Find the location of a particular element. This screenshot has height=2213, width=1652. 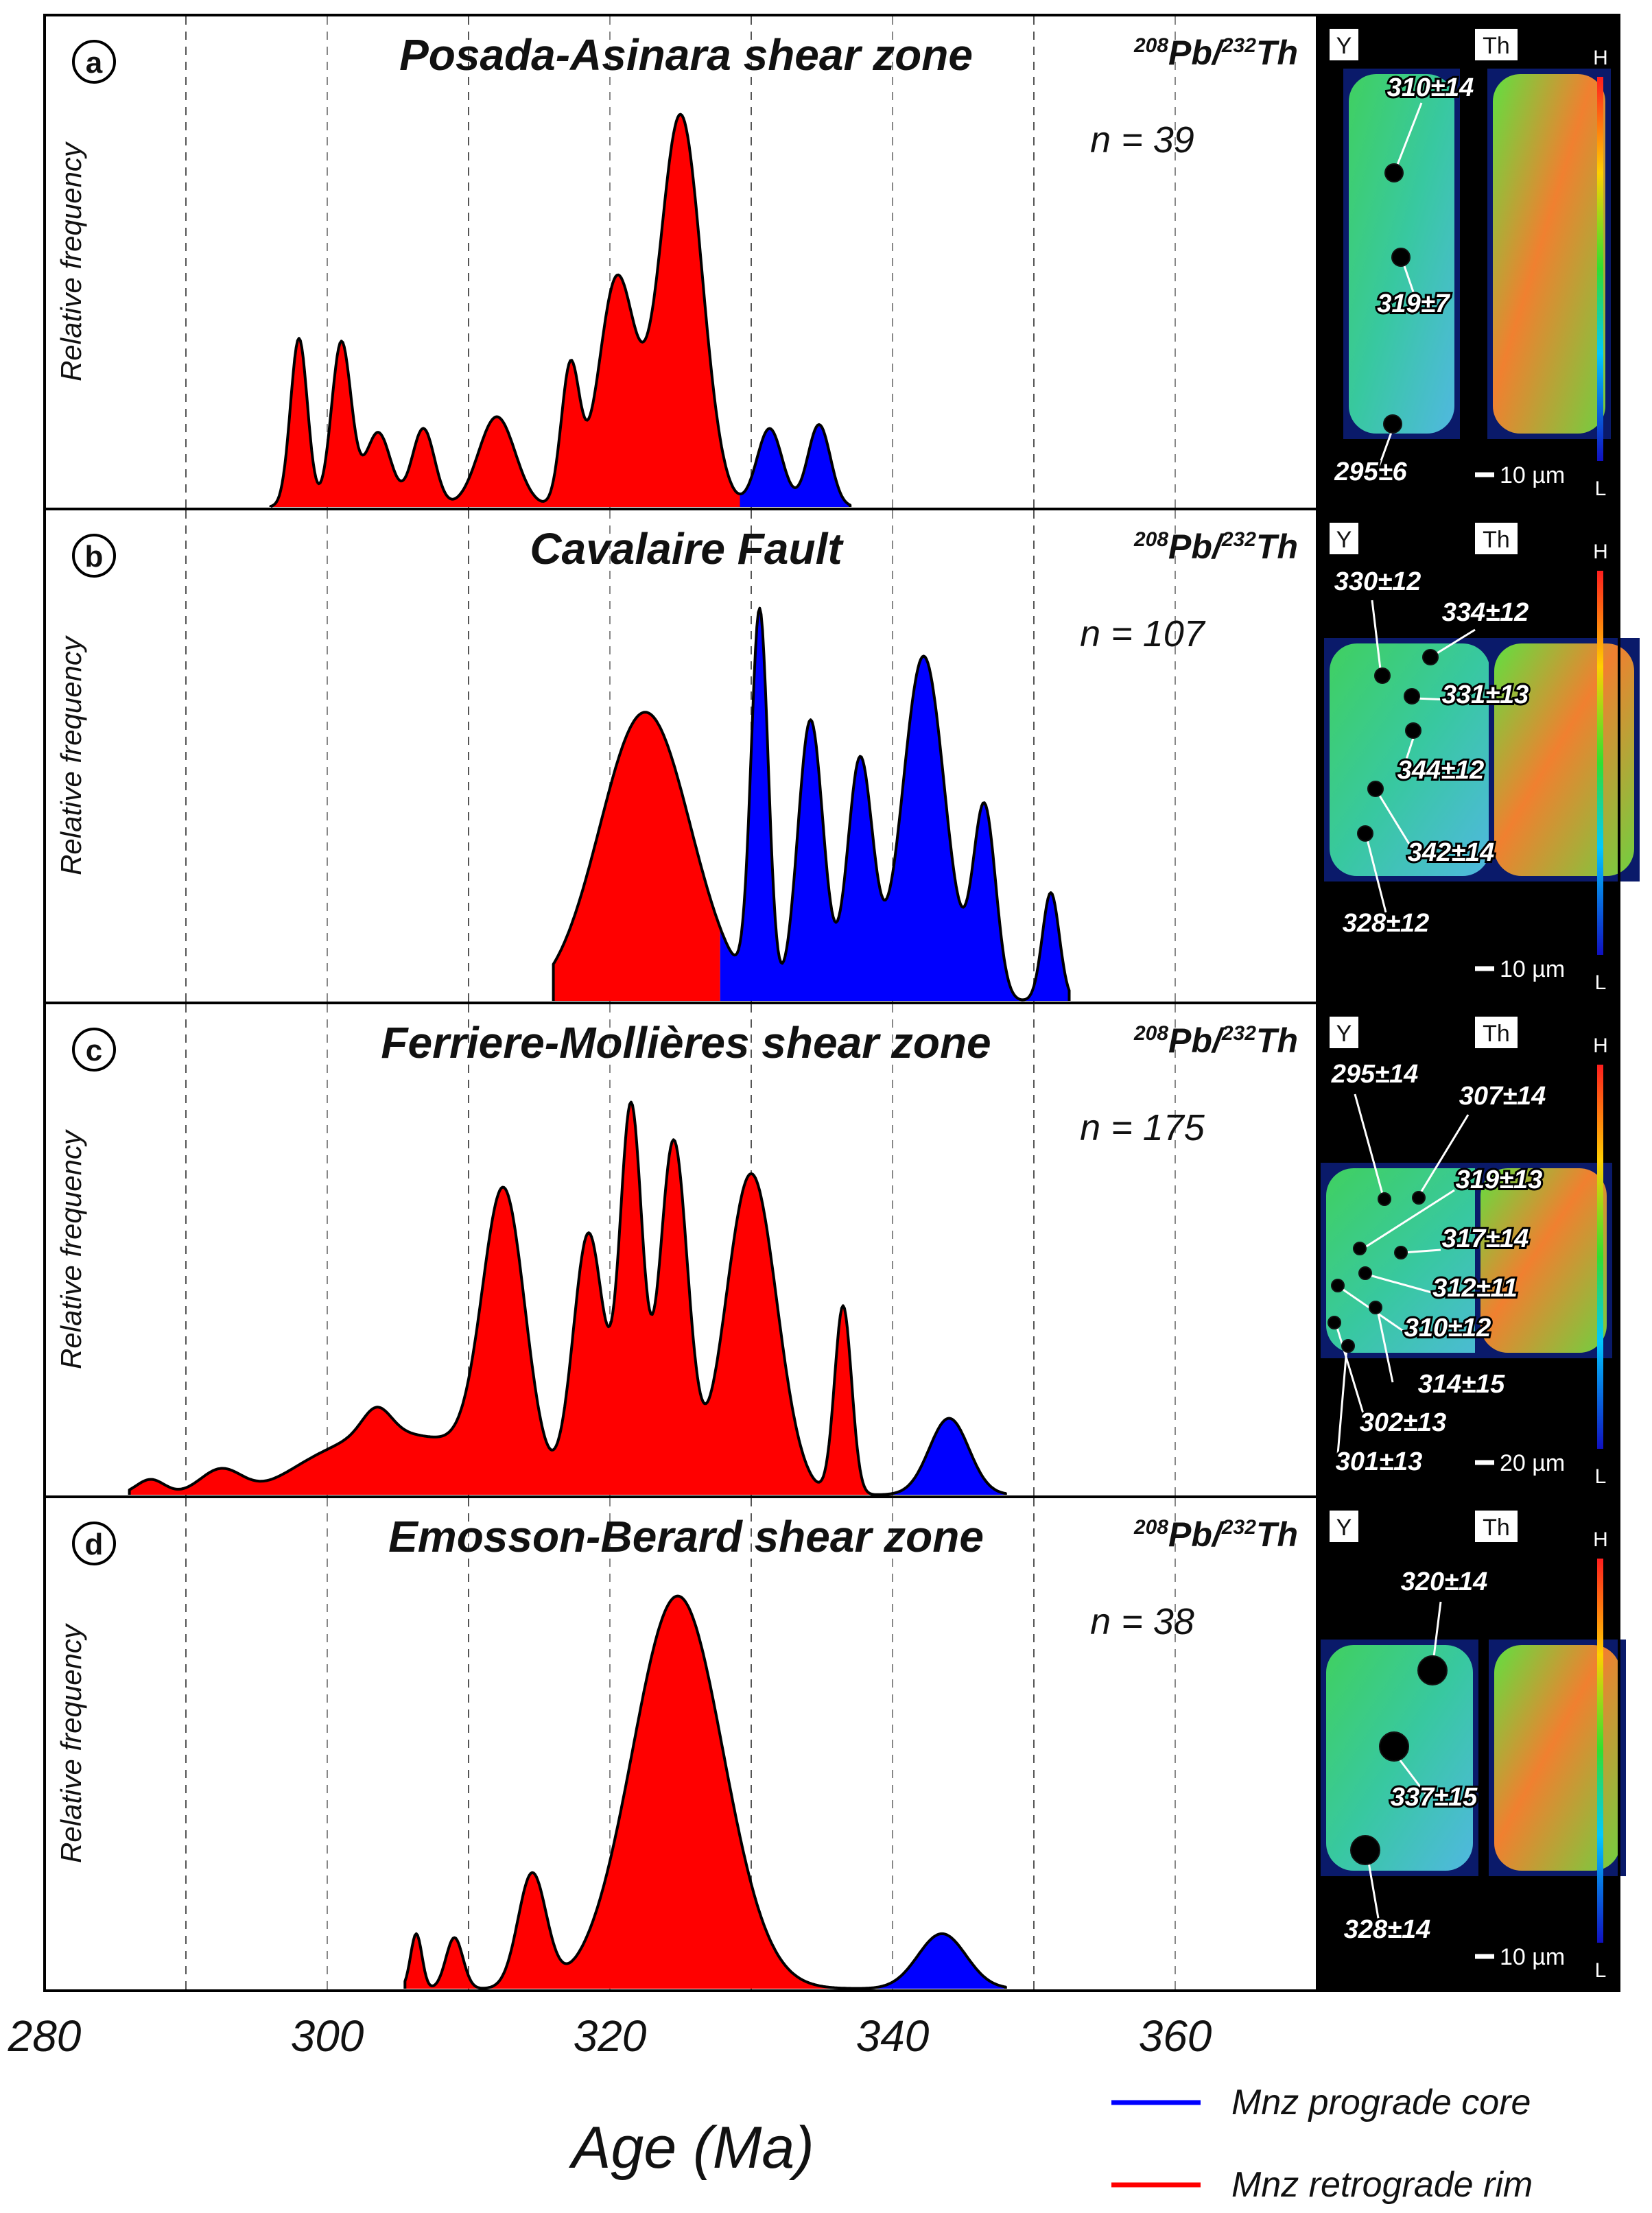

spot-age-label: 310±14 is located at coordinates (1430, 87).